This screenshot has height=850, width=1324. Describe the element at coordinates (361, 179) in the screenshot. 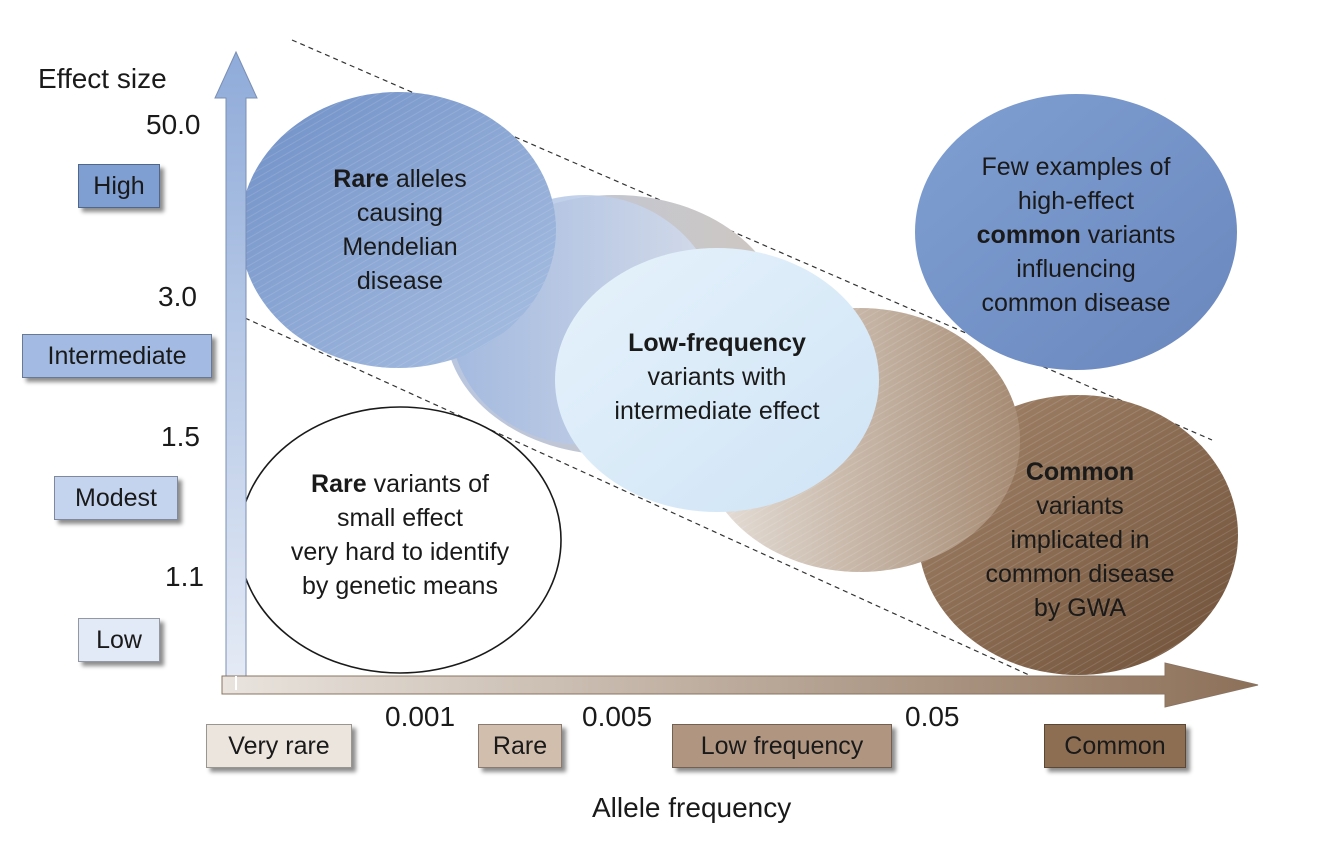

I see `rare-mendelian-bold: Rare` at that location.